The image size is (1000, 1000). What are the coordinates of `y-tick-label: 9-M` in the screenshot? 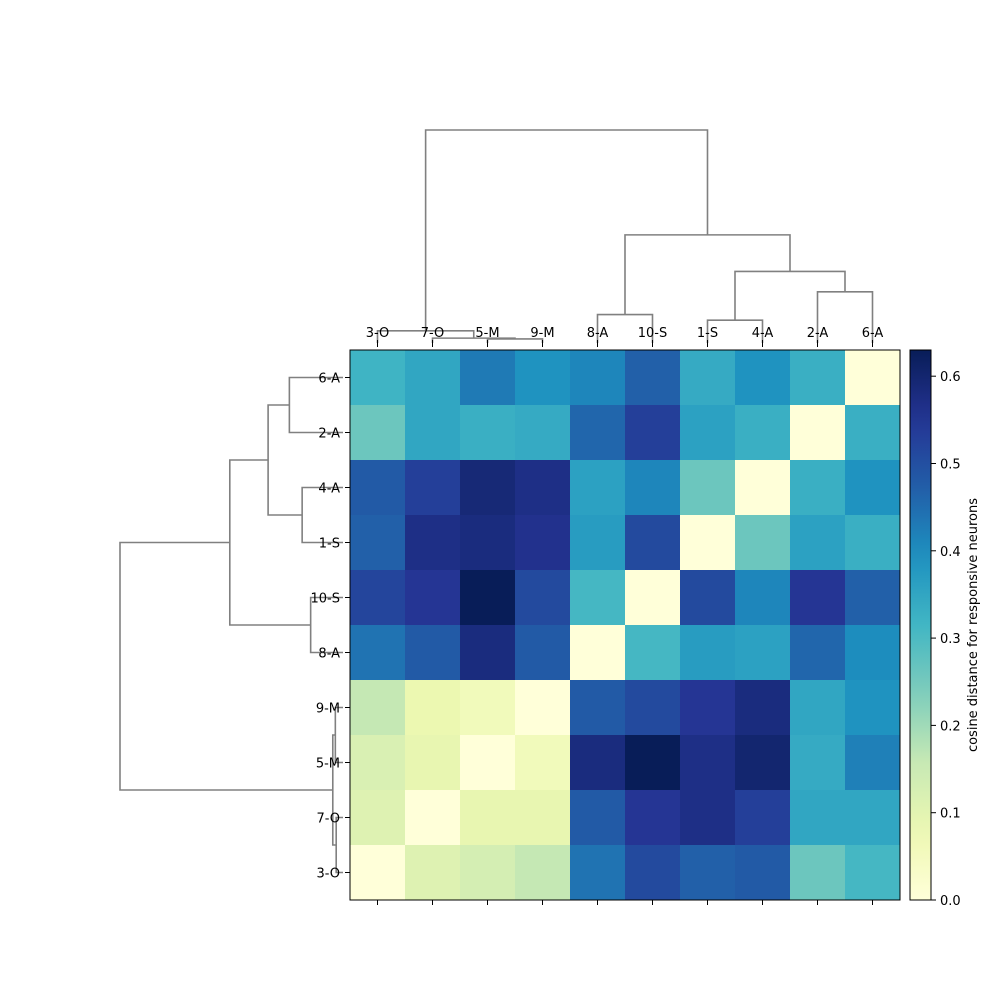 It's located at (328, 709).